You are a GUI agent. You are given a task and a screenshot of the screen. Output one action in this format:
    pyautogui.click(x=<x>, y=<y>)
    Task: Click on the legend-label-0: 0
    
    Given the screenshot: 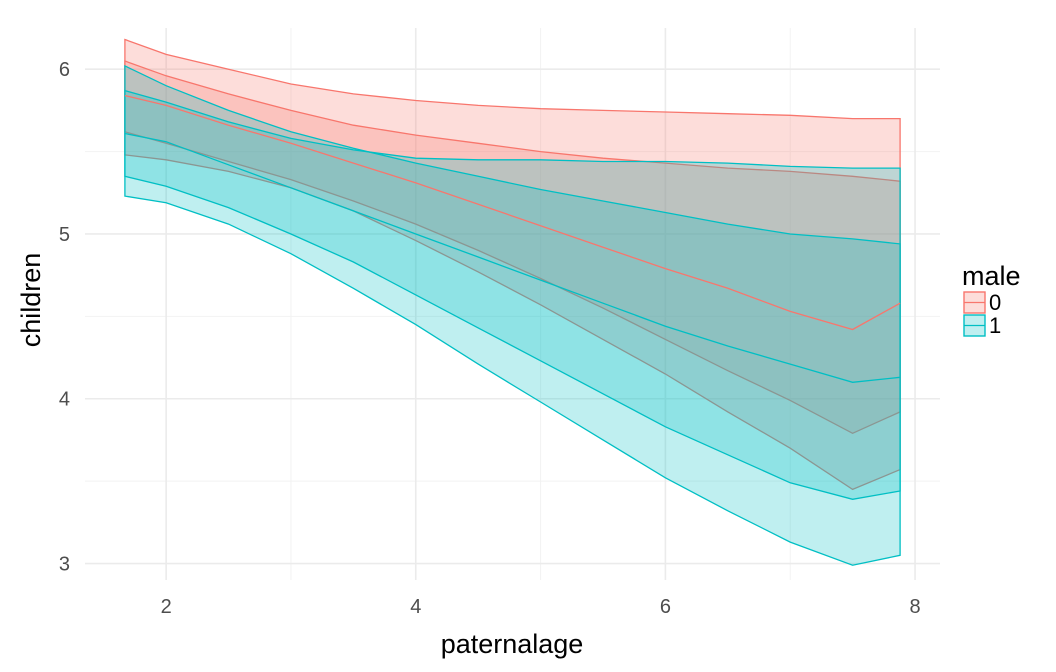 What is the action you would take?
    pyautogui.click(x=995, y=302)
    